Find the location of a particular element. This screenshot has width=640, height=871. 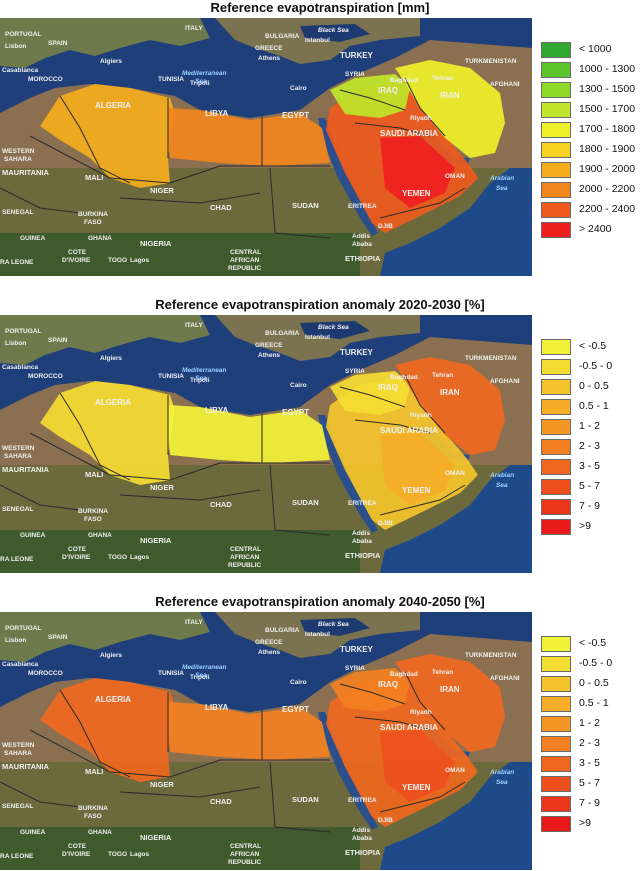

forest-belt is located at coordinates (180, 848).